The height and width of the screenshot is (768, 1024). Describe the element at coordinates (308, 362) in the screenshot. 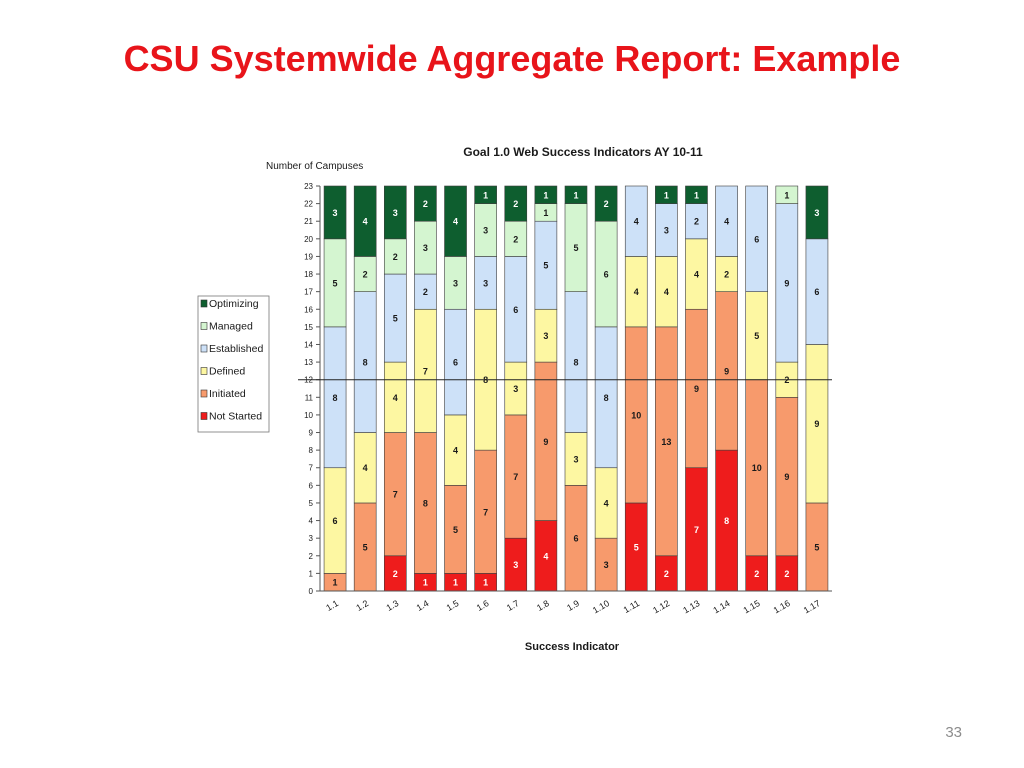

I see `y-tick-label: 13` at that location.